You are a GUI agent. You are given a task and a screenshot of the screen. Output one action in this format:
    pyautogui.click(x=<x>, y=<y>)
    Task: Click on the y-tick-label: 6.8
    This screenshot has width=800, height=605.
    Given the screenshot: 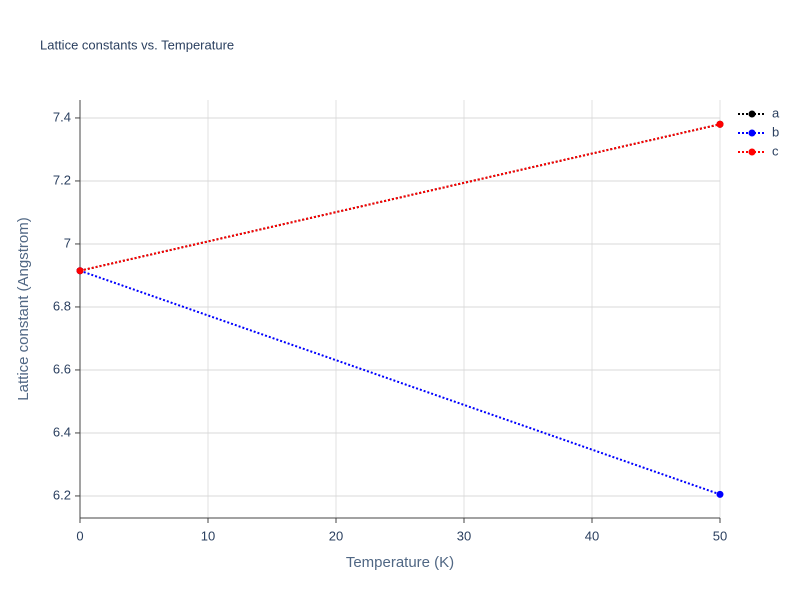 What is the action you would take?
    pyautogui.click(x=62, y=305)
    